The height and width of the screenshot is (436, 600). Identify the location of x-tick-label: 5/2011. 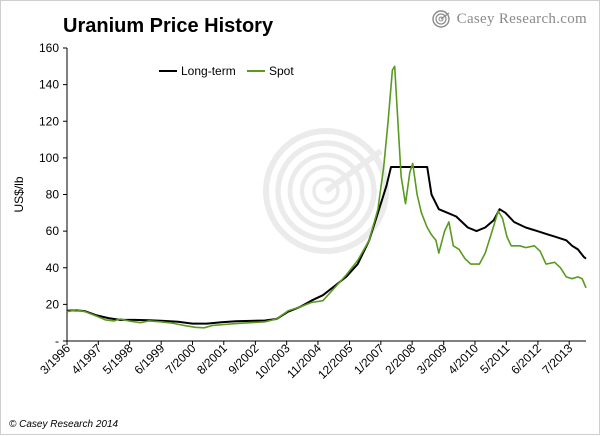
(494, 358).